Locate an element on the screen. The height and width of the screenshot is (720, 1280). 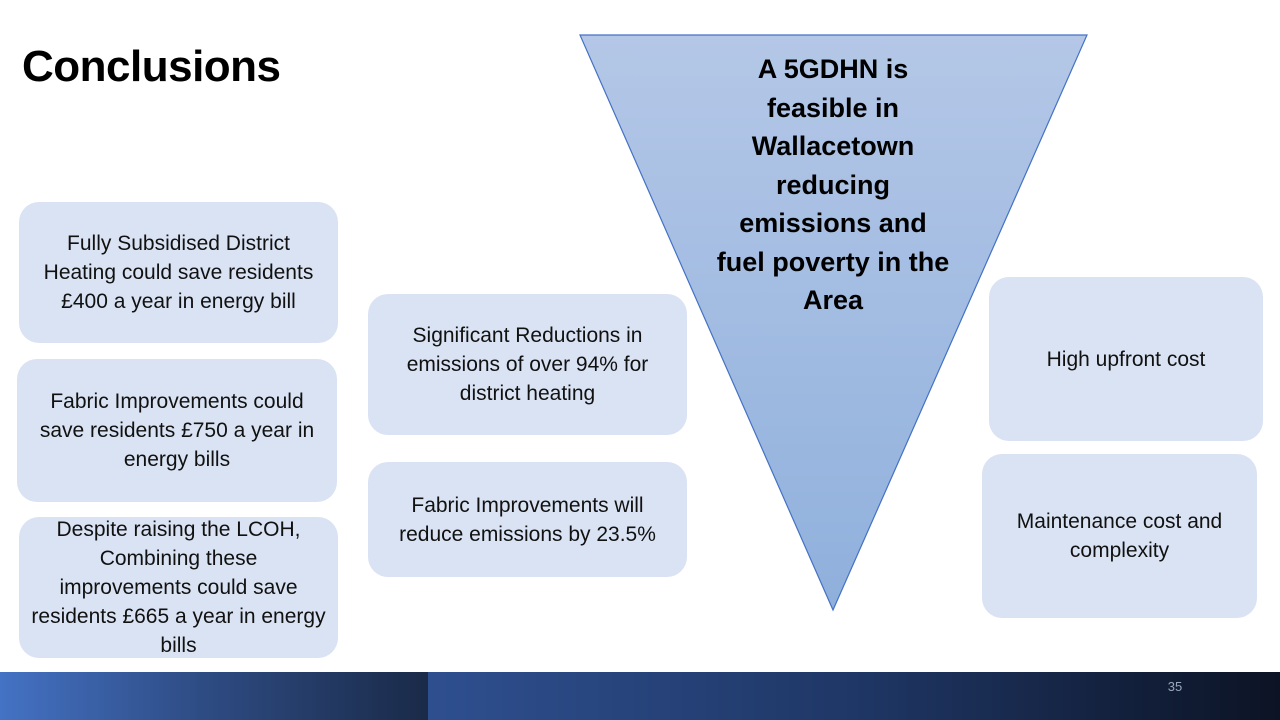
footer-band-right is located at coordinates (854, 696).